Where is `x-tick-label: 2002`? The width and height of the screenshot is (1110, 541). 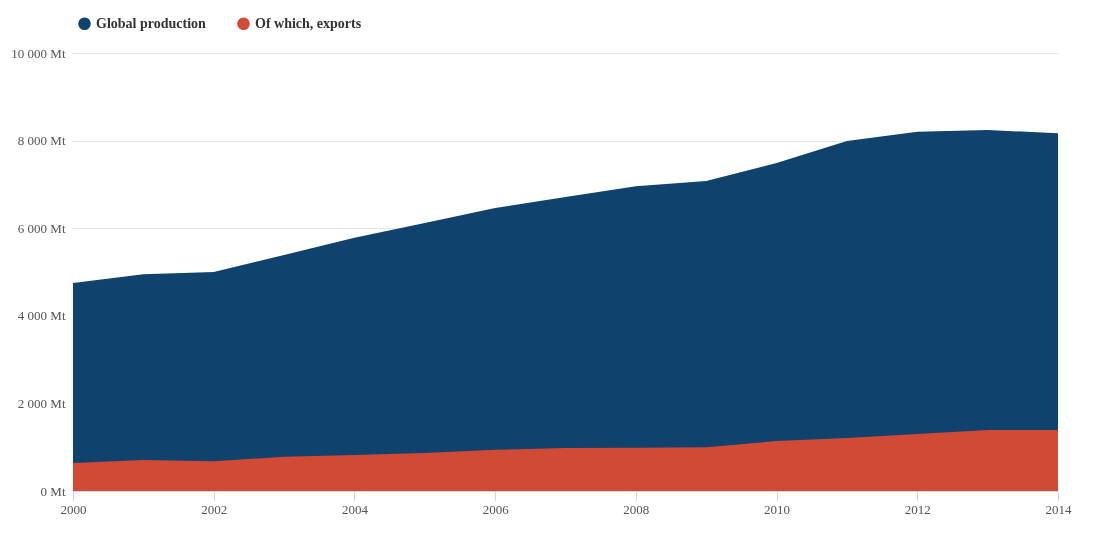 x-tick-label: 2002 is located at coordinates (214, 509).